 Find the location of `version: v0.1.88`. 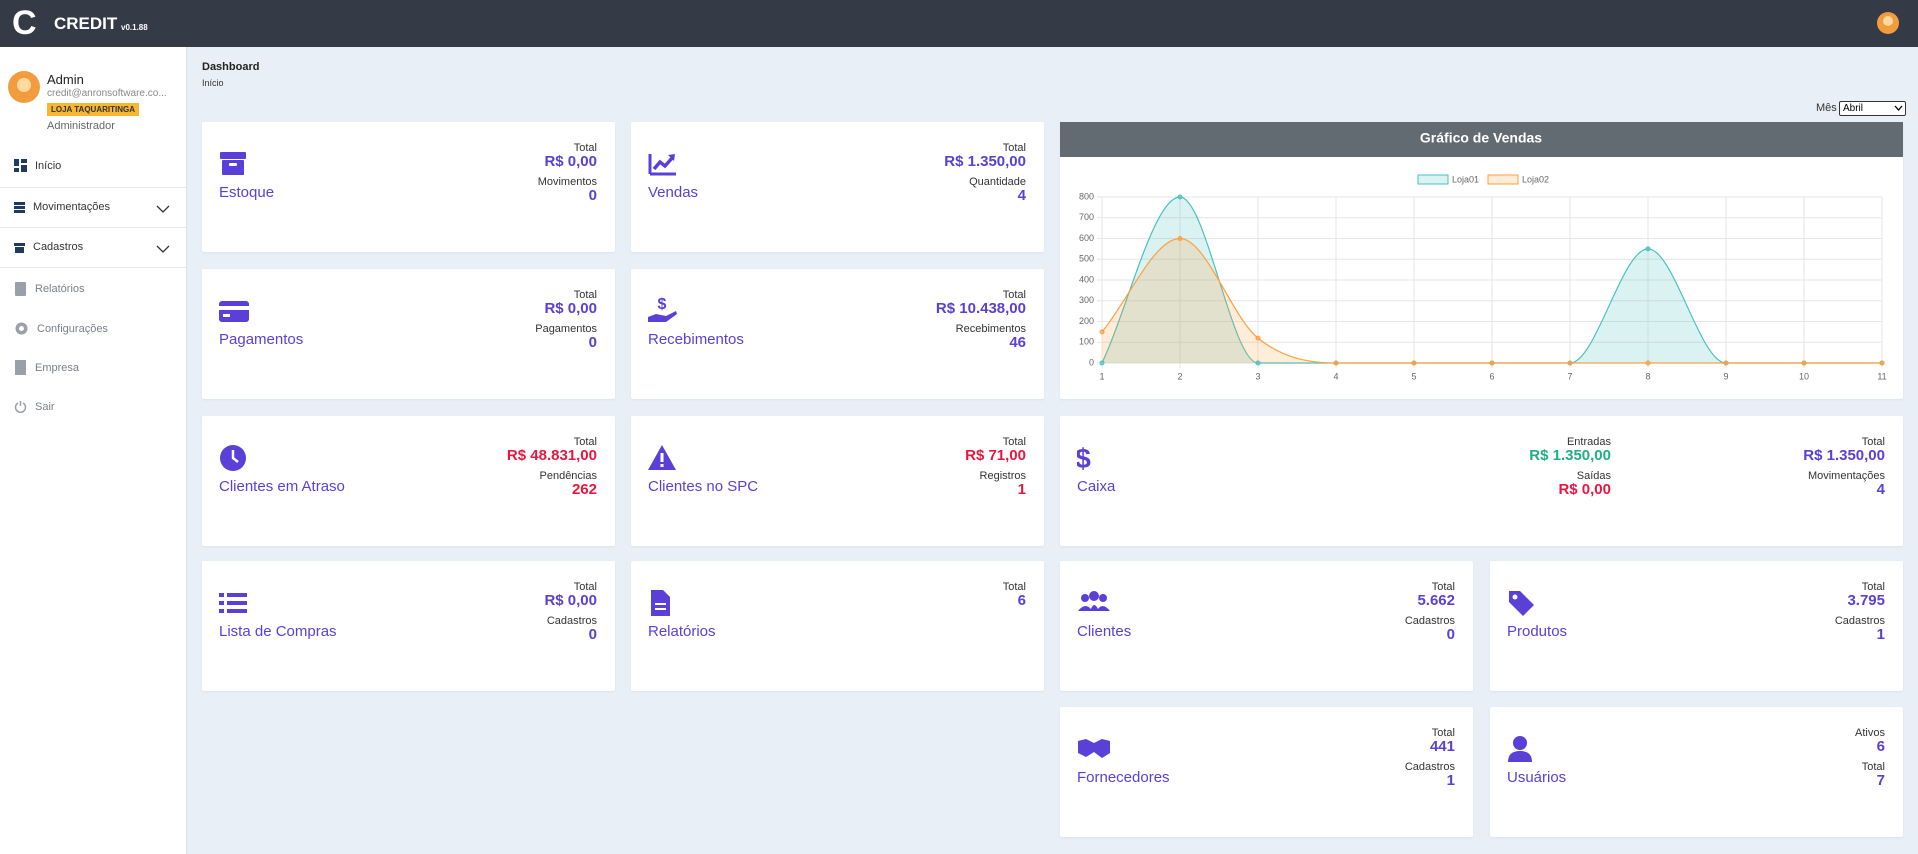

version: v0.1.88 is located at coordinates (134, 27).